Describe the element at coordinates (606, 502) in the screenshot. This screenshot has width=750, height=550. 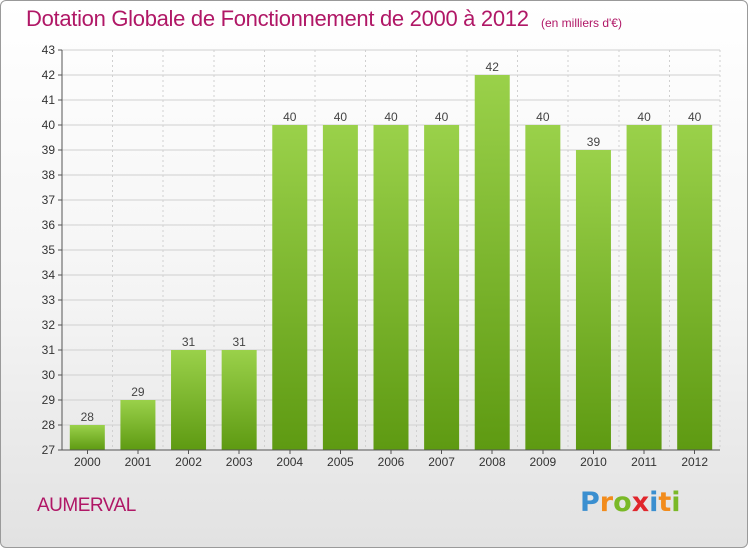
I see `logo-letter: r` at that location.